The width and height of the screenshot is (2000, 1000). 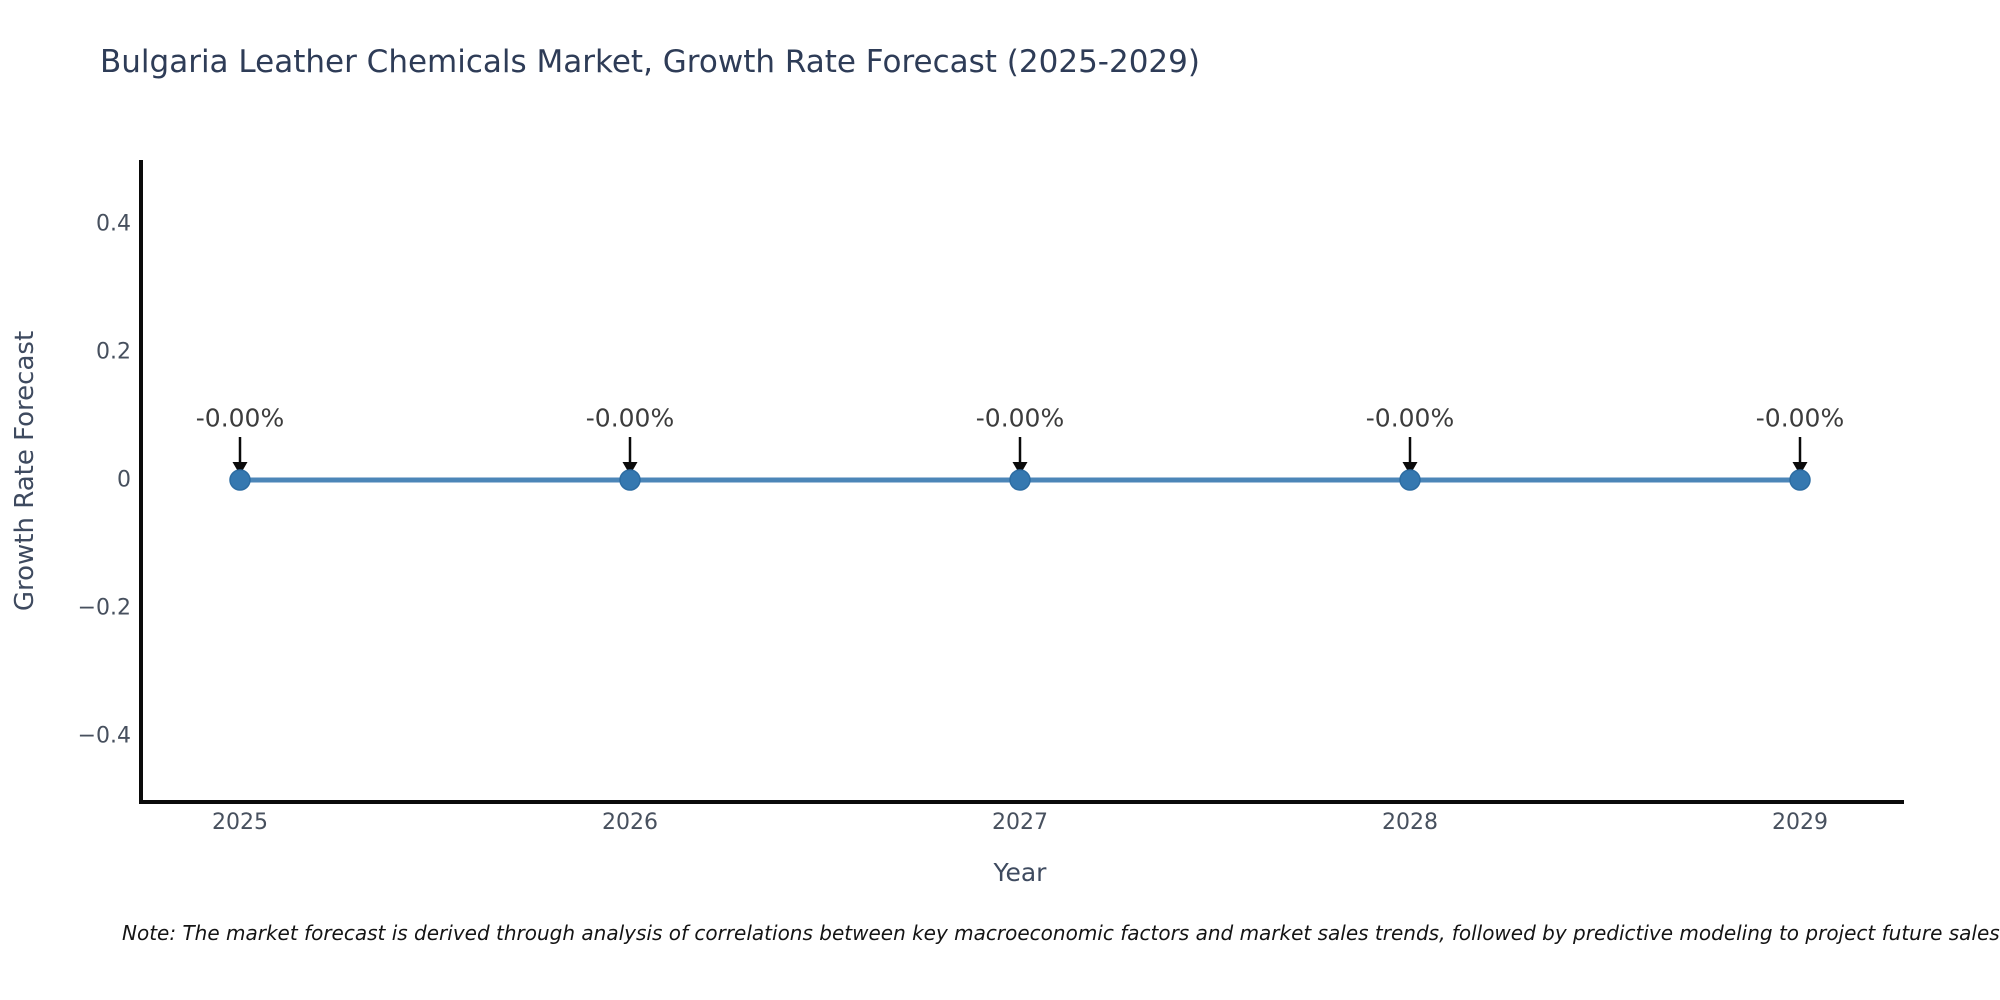 What do you see at coordinates (1410, 822) in the screenshot?
I see `x-tick-label: 2028` at bounding box center [1410, 822].